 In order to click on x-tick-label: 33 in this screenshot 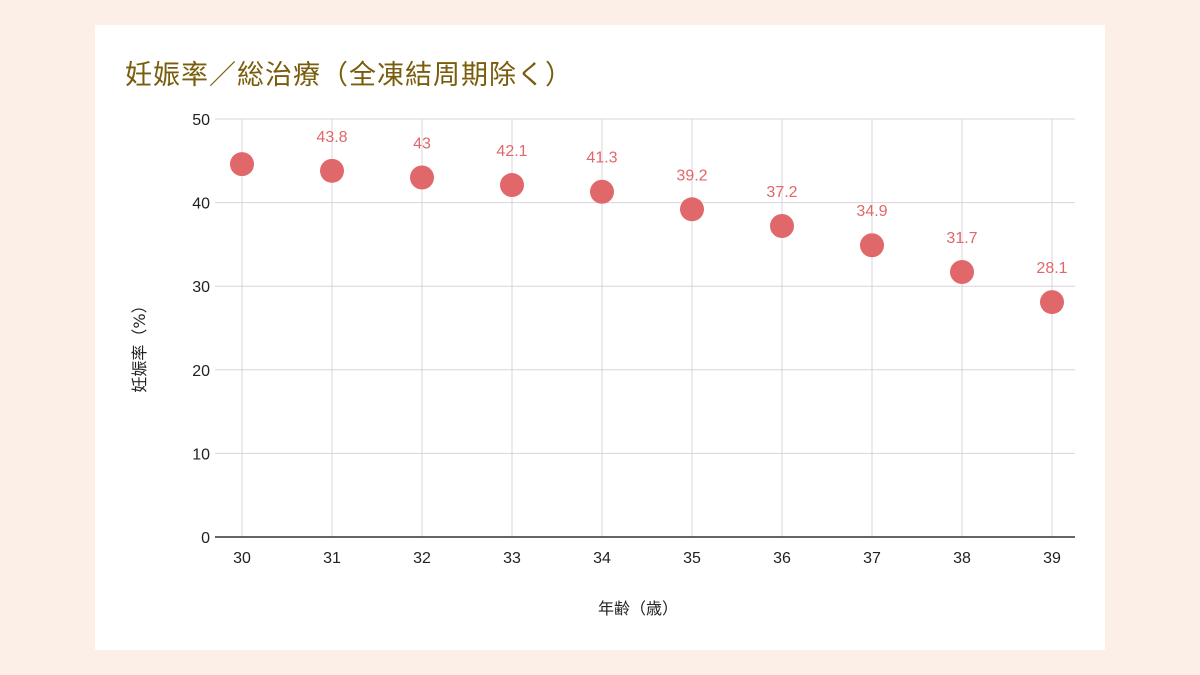, I will do `click(512, 558)`.